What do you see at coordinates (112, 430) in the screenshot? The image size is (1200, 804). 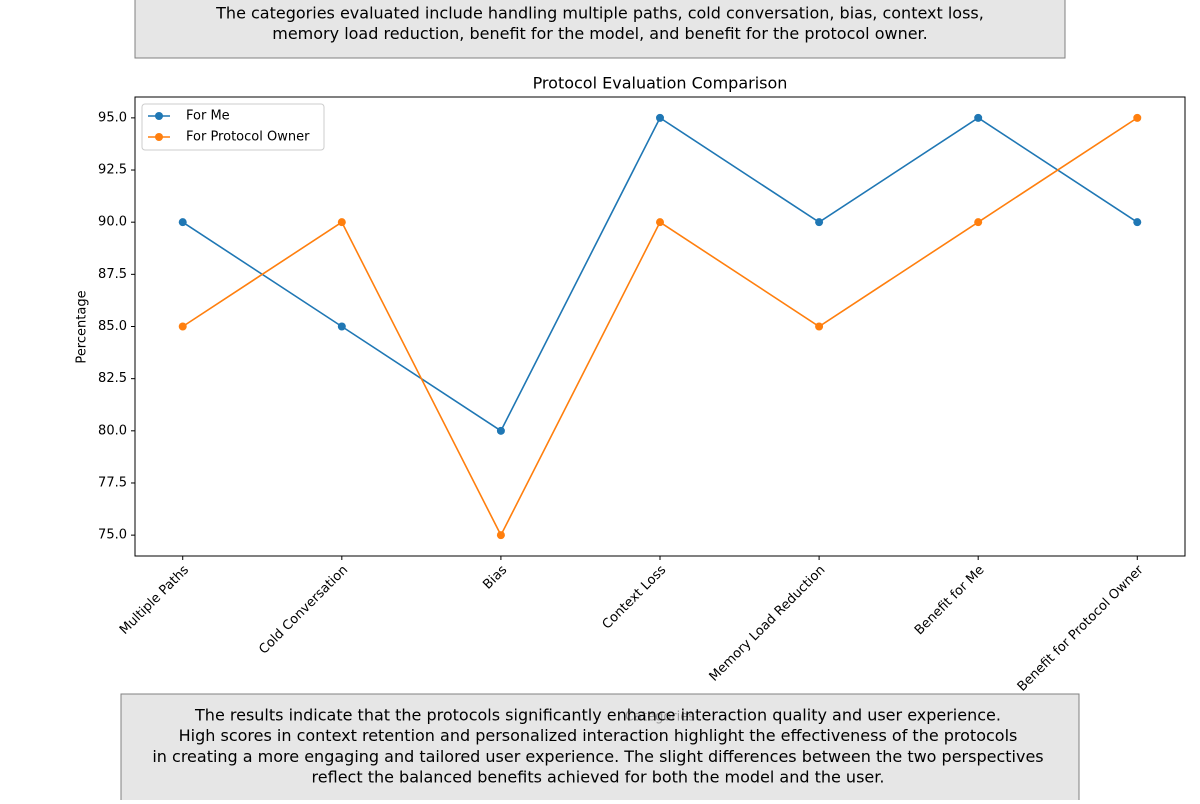 I see `y-tick-label: 80.0` at bounding box center [112, 430].